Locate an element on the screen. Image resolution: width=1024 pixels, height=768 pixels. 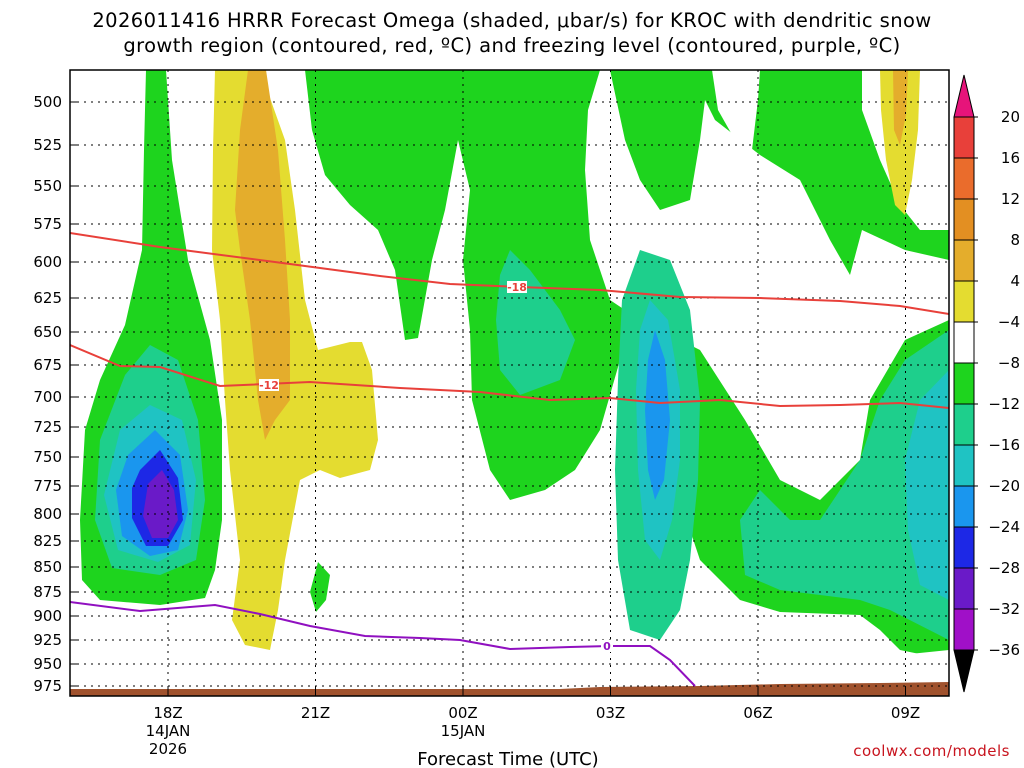
colorbar-label: 8 is located at coordinates (1015, 240).